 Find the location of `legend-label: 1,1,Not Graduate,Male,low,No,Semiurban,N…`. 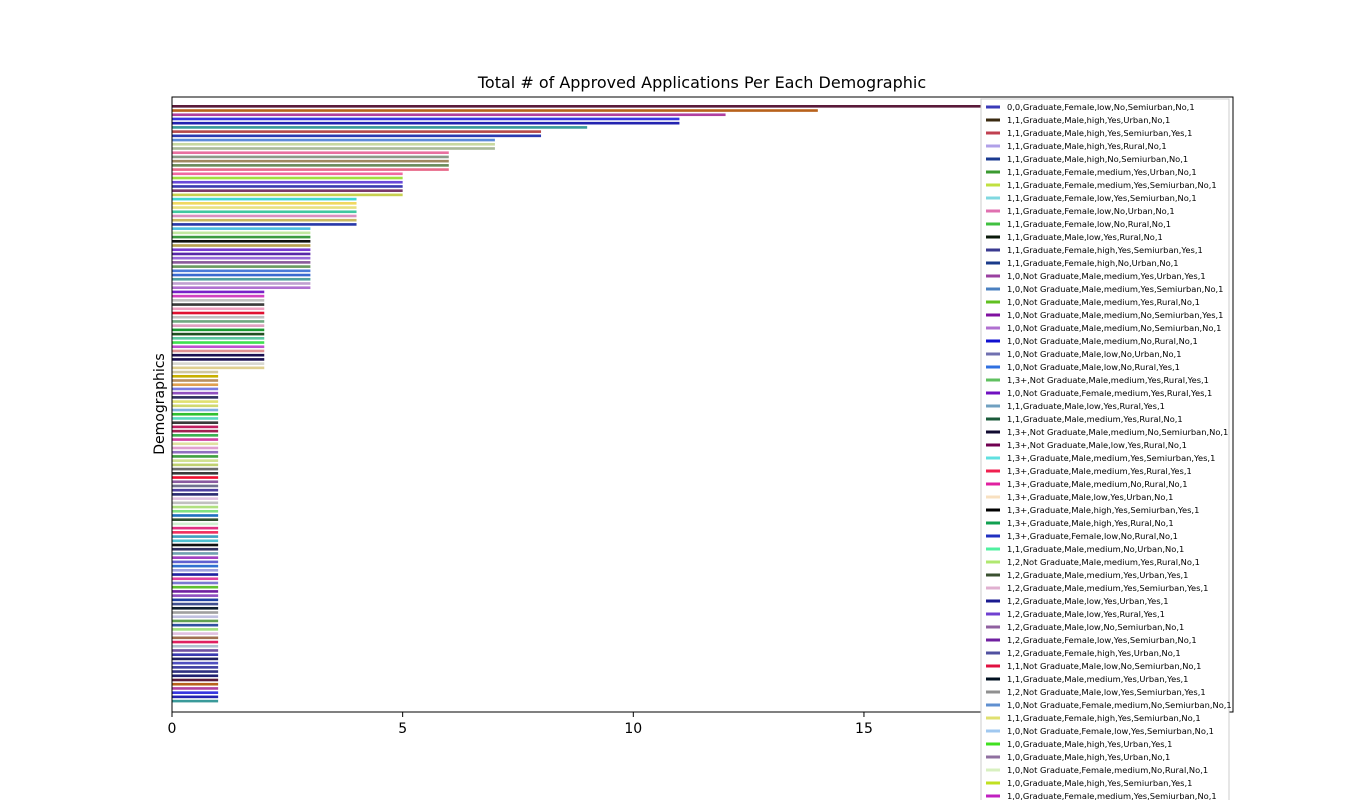

legend-label: 1,1,Not Graduate,Male,low,No,Semiurban,N… is located at coordinates (1104, 666).